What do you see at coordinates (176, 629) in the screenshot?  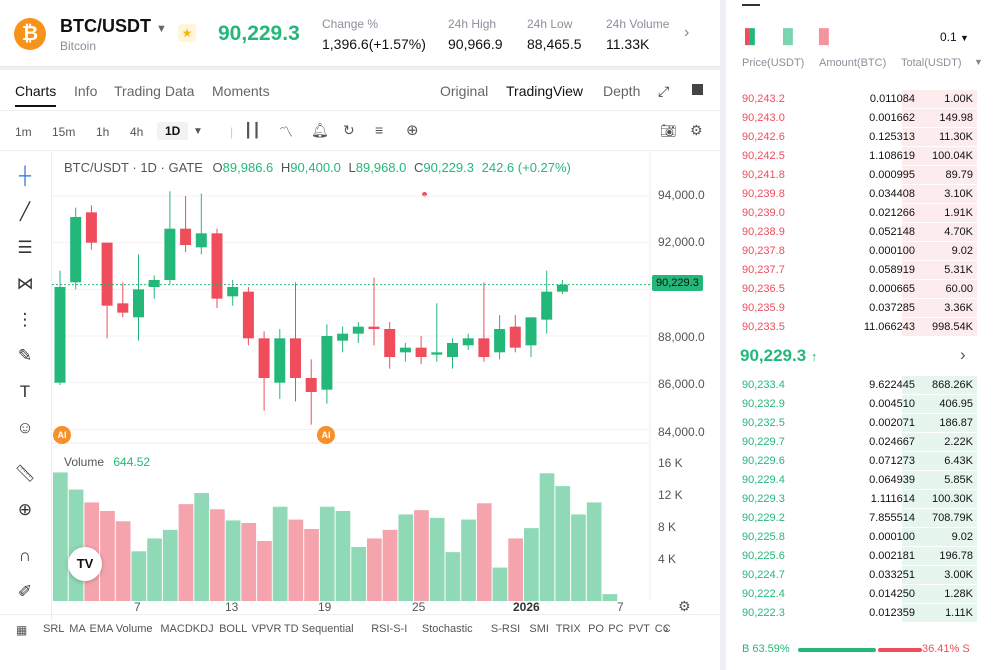 I see `indicator-item: MACD` at bounding box center [176, 629].